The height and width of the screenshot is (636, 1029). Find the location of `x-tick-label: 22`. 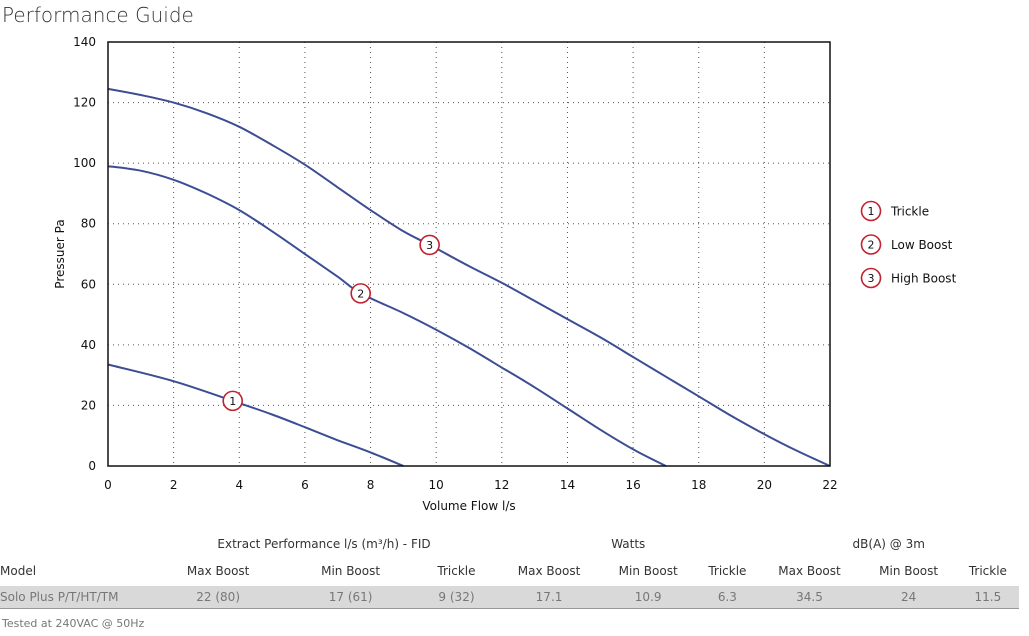

x-tick-label: 22 is located at coordinates (829, 485).